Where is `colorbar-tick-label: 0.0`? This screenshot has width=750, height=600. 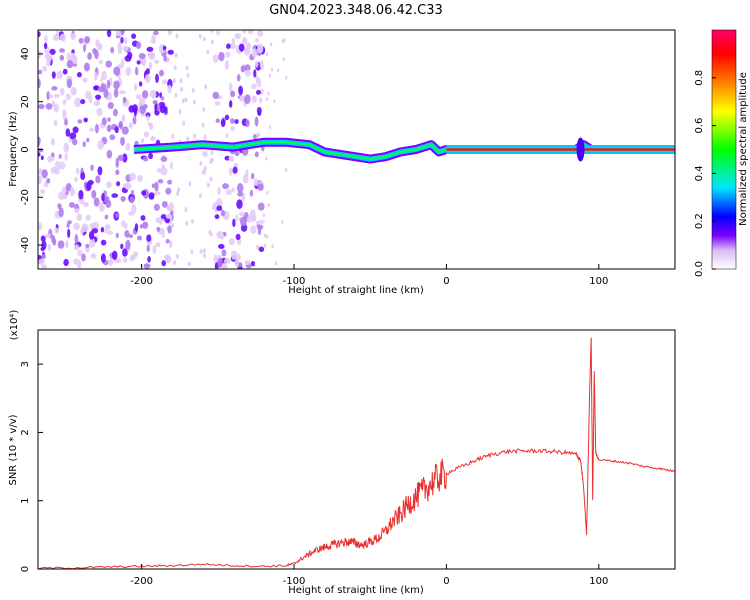
colorbar-tick-label: 0.0 is located at coordinates (699, 269).